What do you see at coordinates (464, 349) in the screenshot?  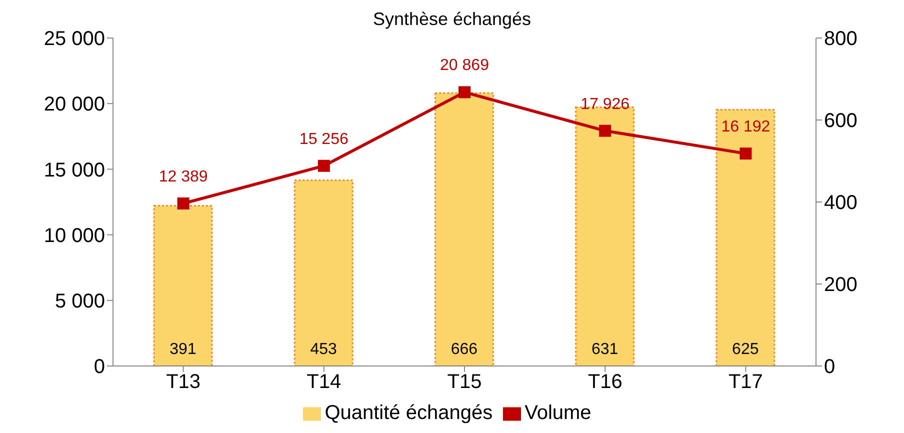 I see `data-label: 666` at bounding box center [464, 349].